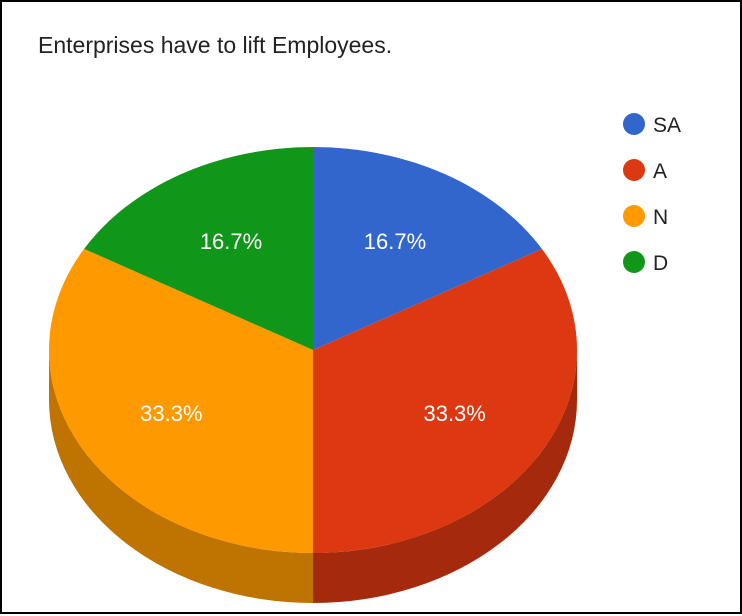 The image size is (742, 616). What do you see at coordinates (660, 217) in the screenshot?
I see `legend-label-n: N` at bounding box center [660, 217].